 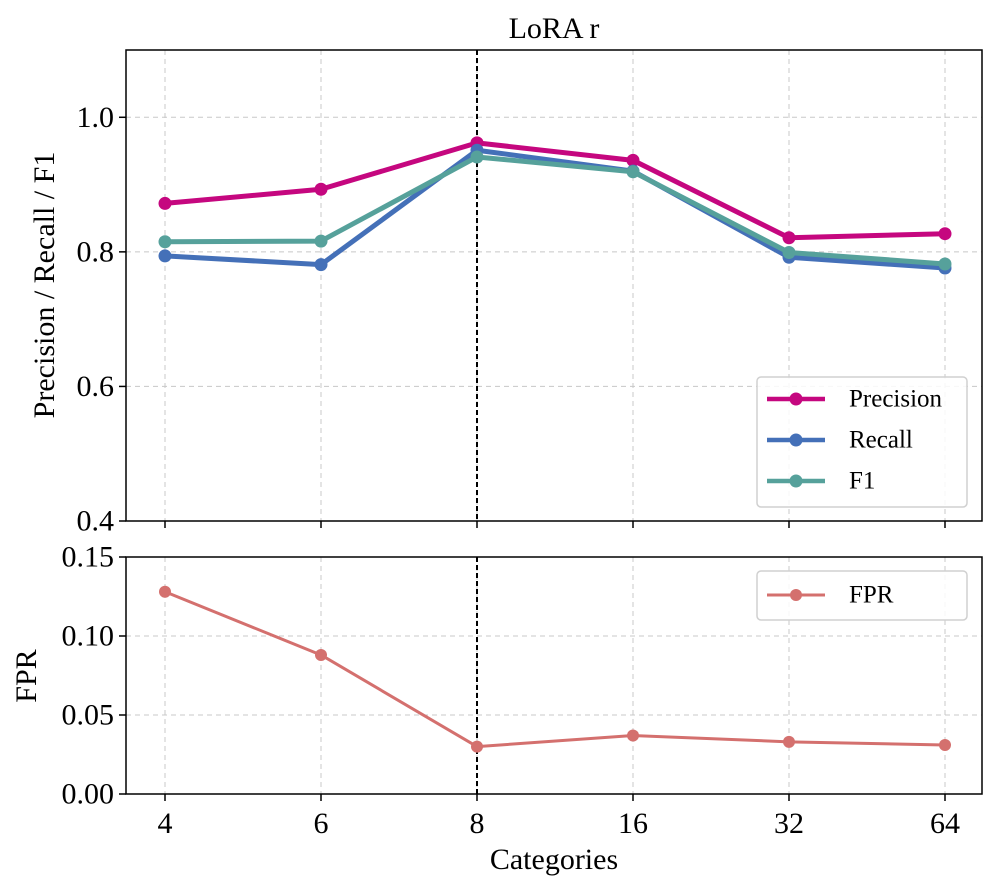 What do you see at coordinates (554, 28) in the screenshot?
I see `chart-title: LoRA r` at bounding box center [554, 28].